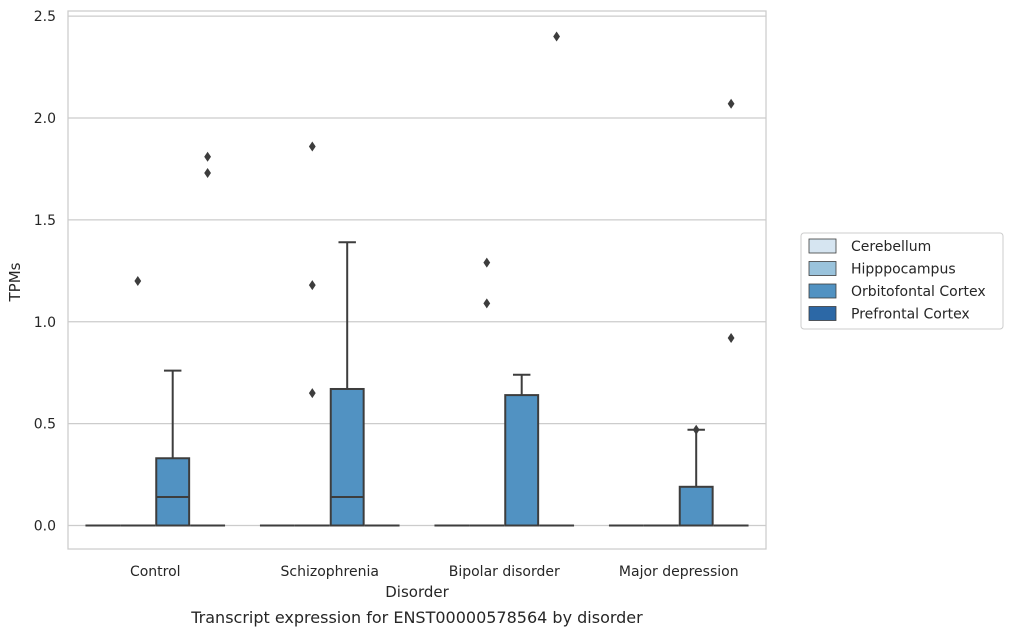  Describe the element at coordinates (417, 592) in the screenshot. I see `x-axis-label: Disorder` at that location.